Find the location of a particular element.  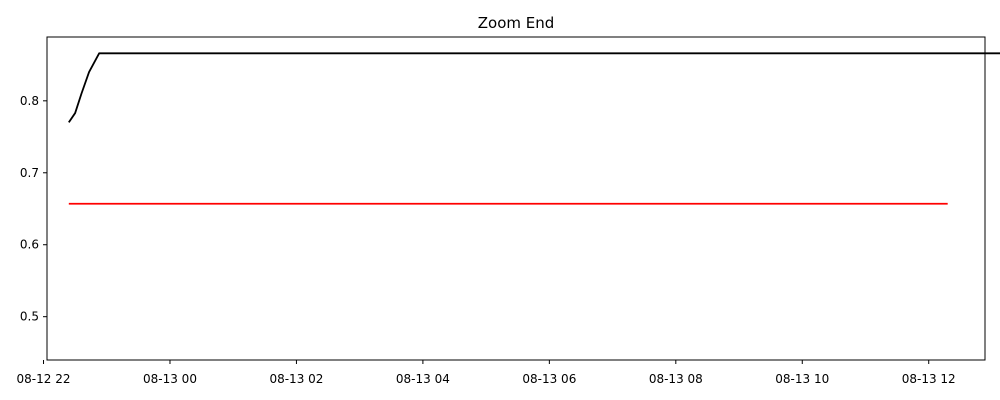

x-tick-label: 08-13 06 is located at coordinates (549, 379).